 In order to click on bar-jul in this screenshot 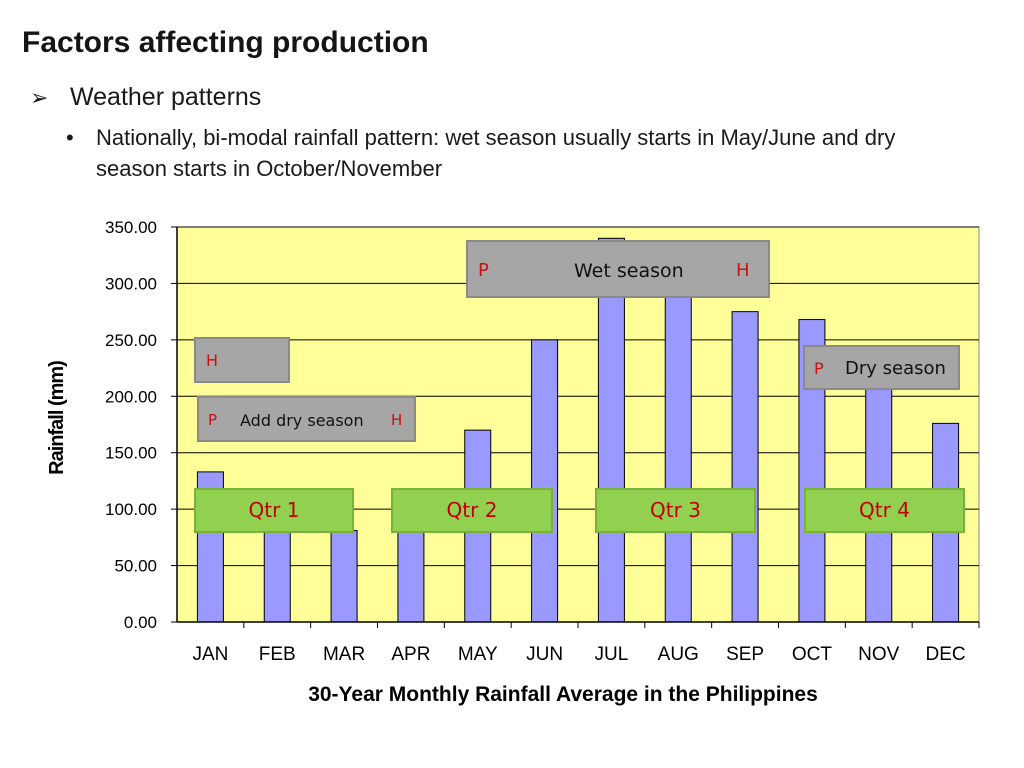, I will do `click(611, 430)`.